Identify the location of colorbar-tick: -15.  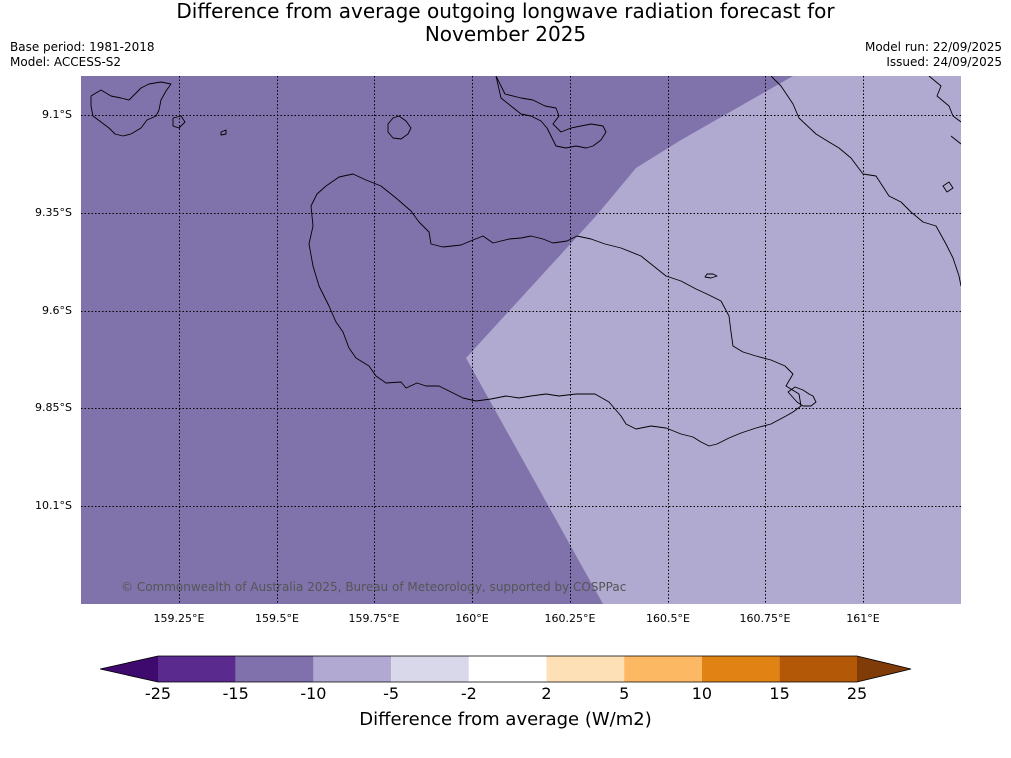
(235, 693).